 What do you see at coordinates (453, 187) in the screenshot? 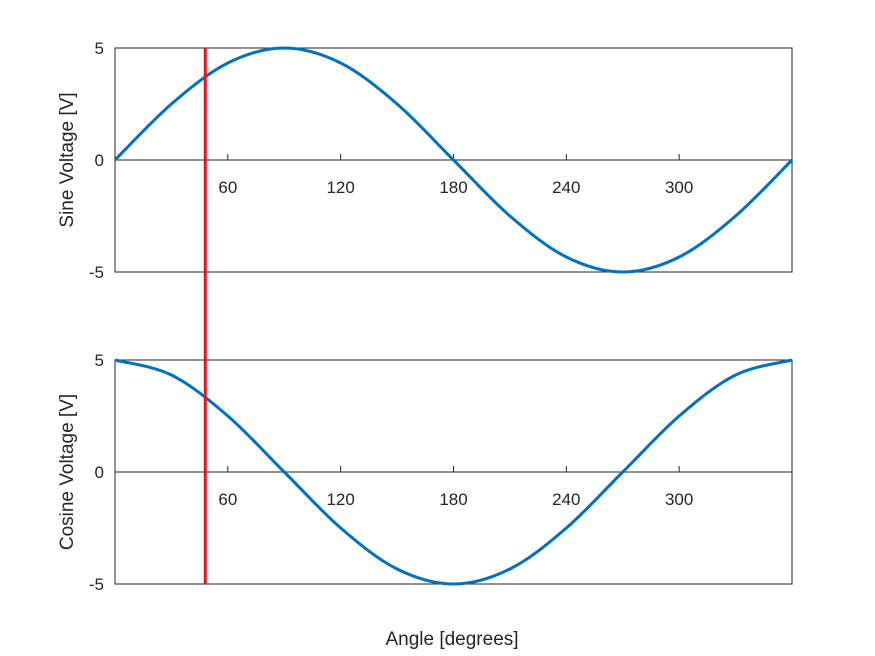
I see `sine-x-tick-label: 180` at bounding box center [453, 187].